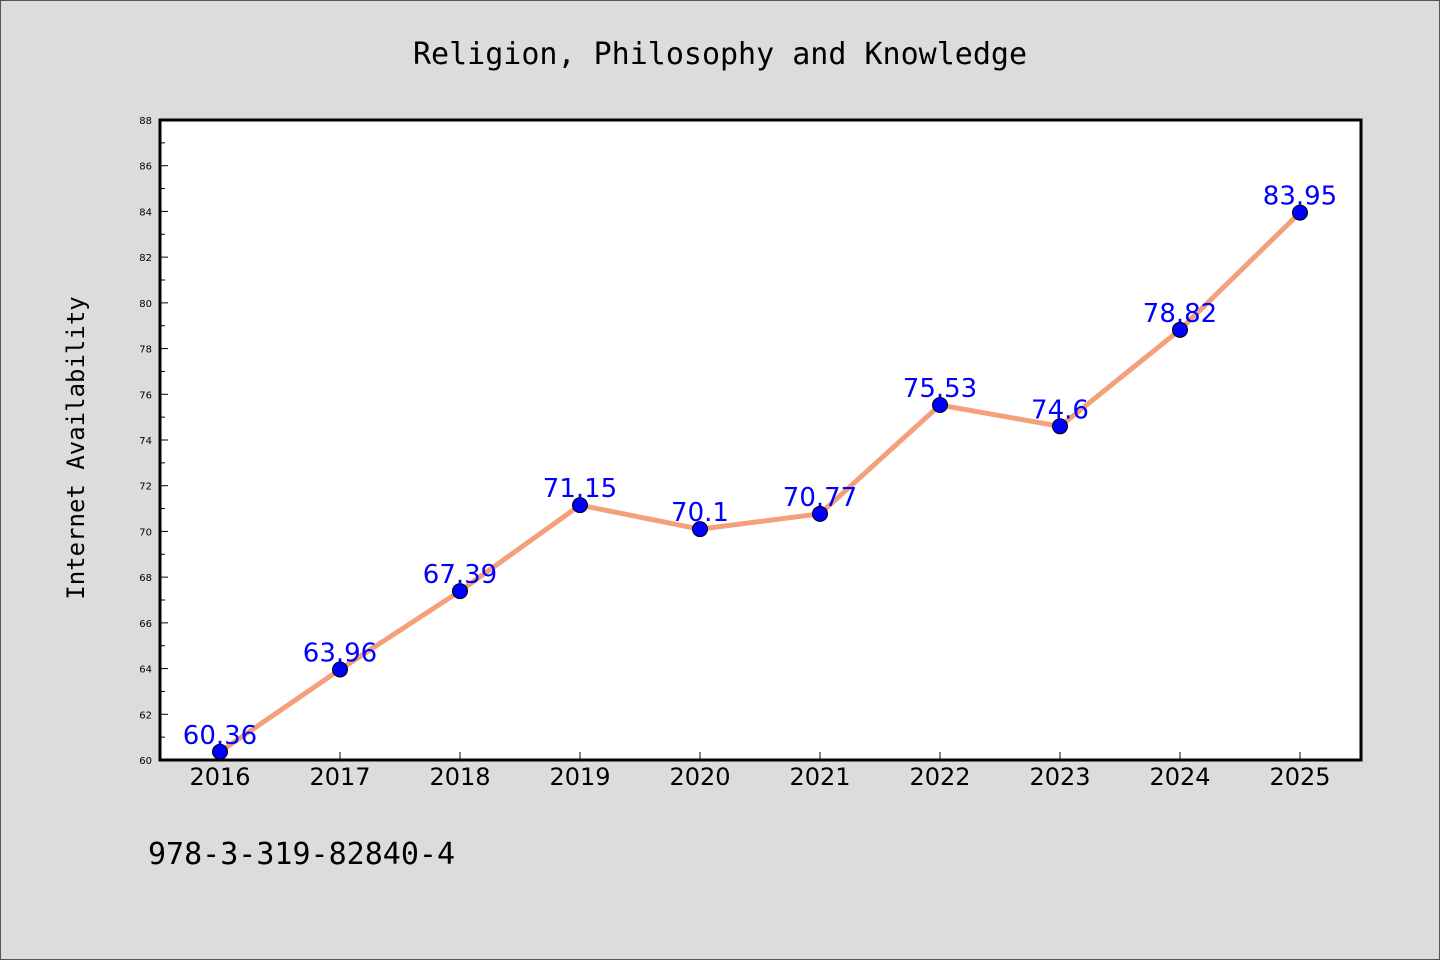 Image resolution: width=1440 pixels, height=960 pixels. What do you see at coordinates (820, 498) in the screenshot?
I see `data-label: 70.77` at bounding box center [820, 498].